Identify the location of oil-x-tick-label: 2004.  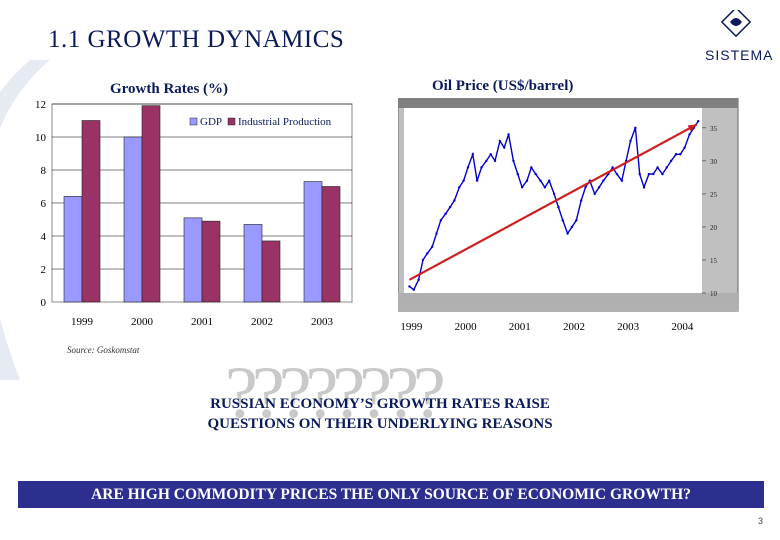
(682, 327).